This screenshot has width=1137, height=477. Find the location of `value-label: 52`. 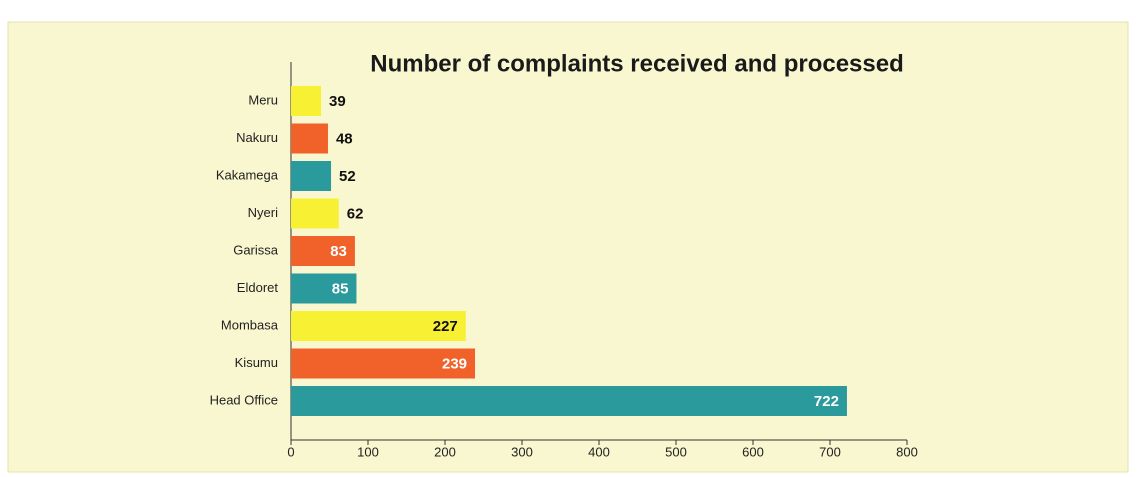

value-label: 52 is located at coordinates (347, 176).